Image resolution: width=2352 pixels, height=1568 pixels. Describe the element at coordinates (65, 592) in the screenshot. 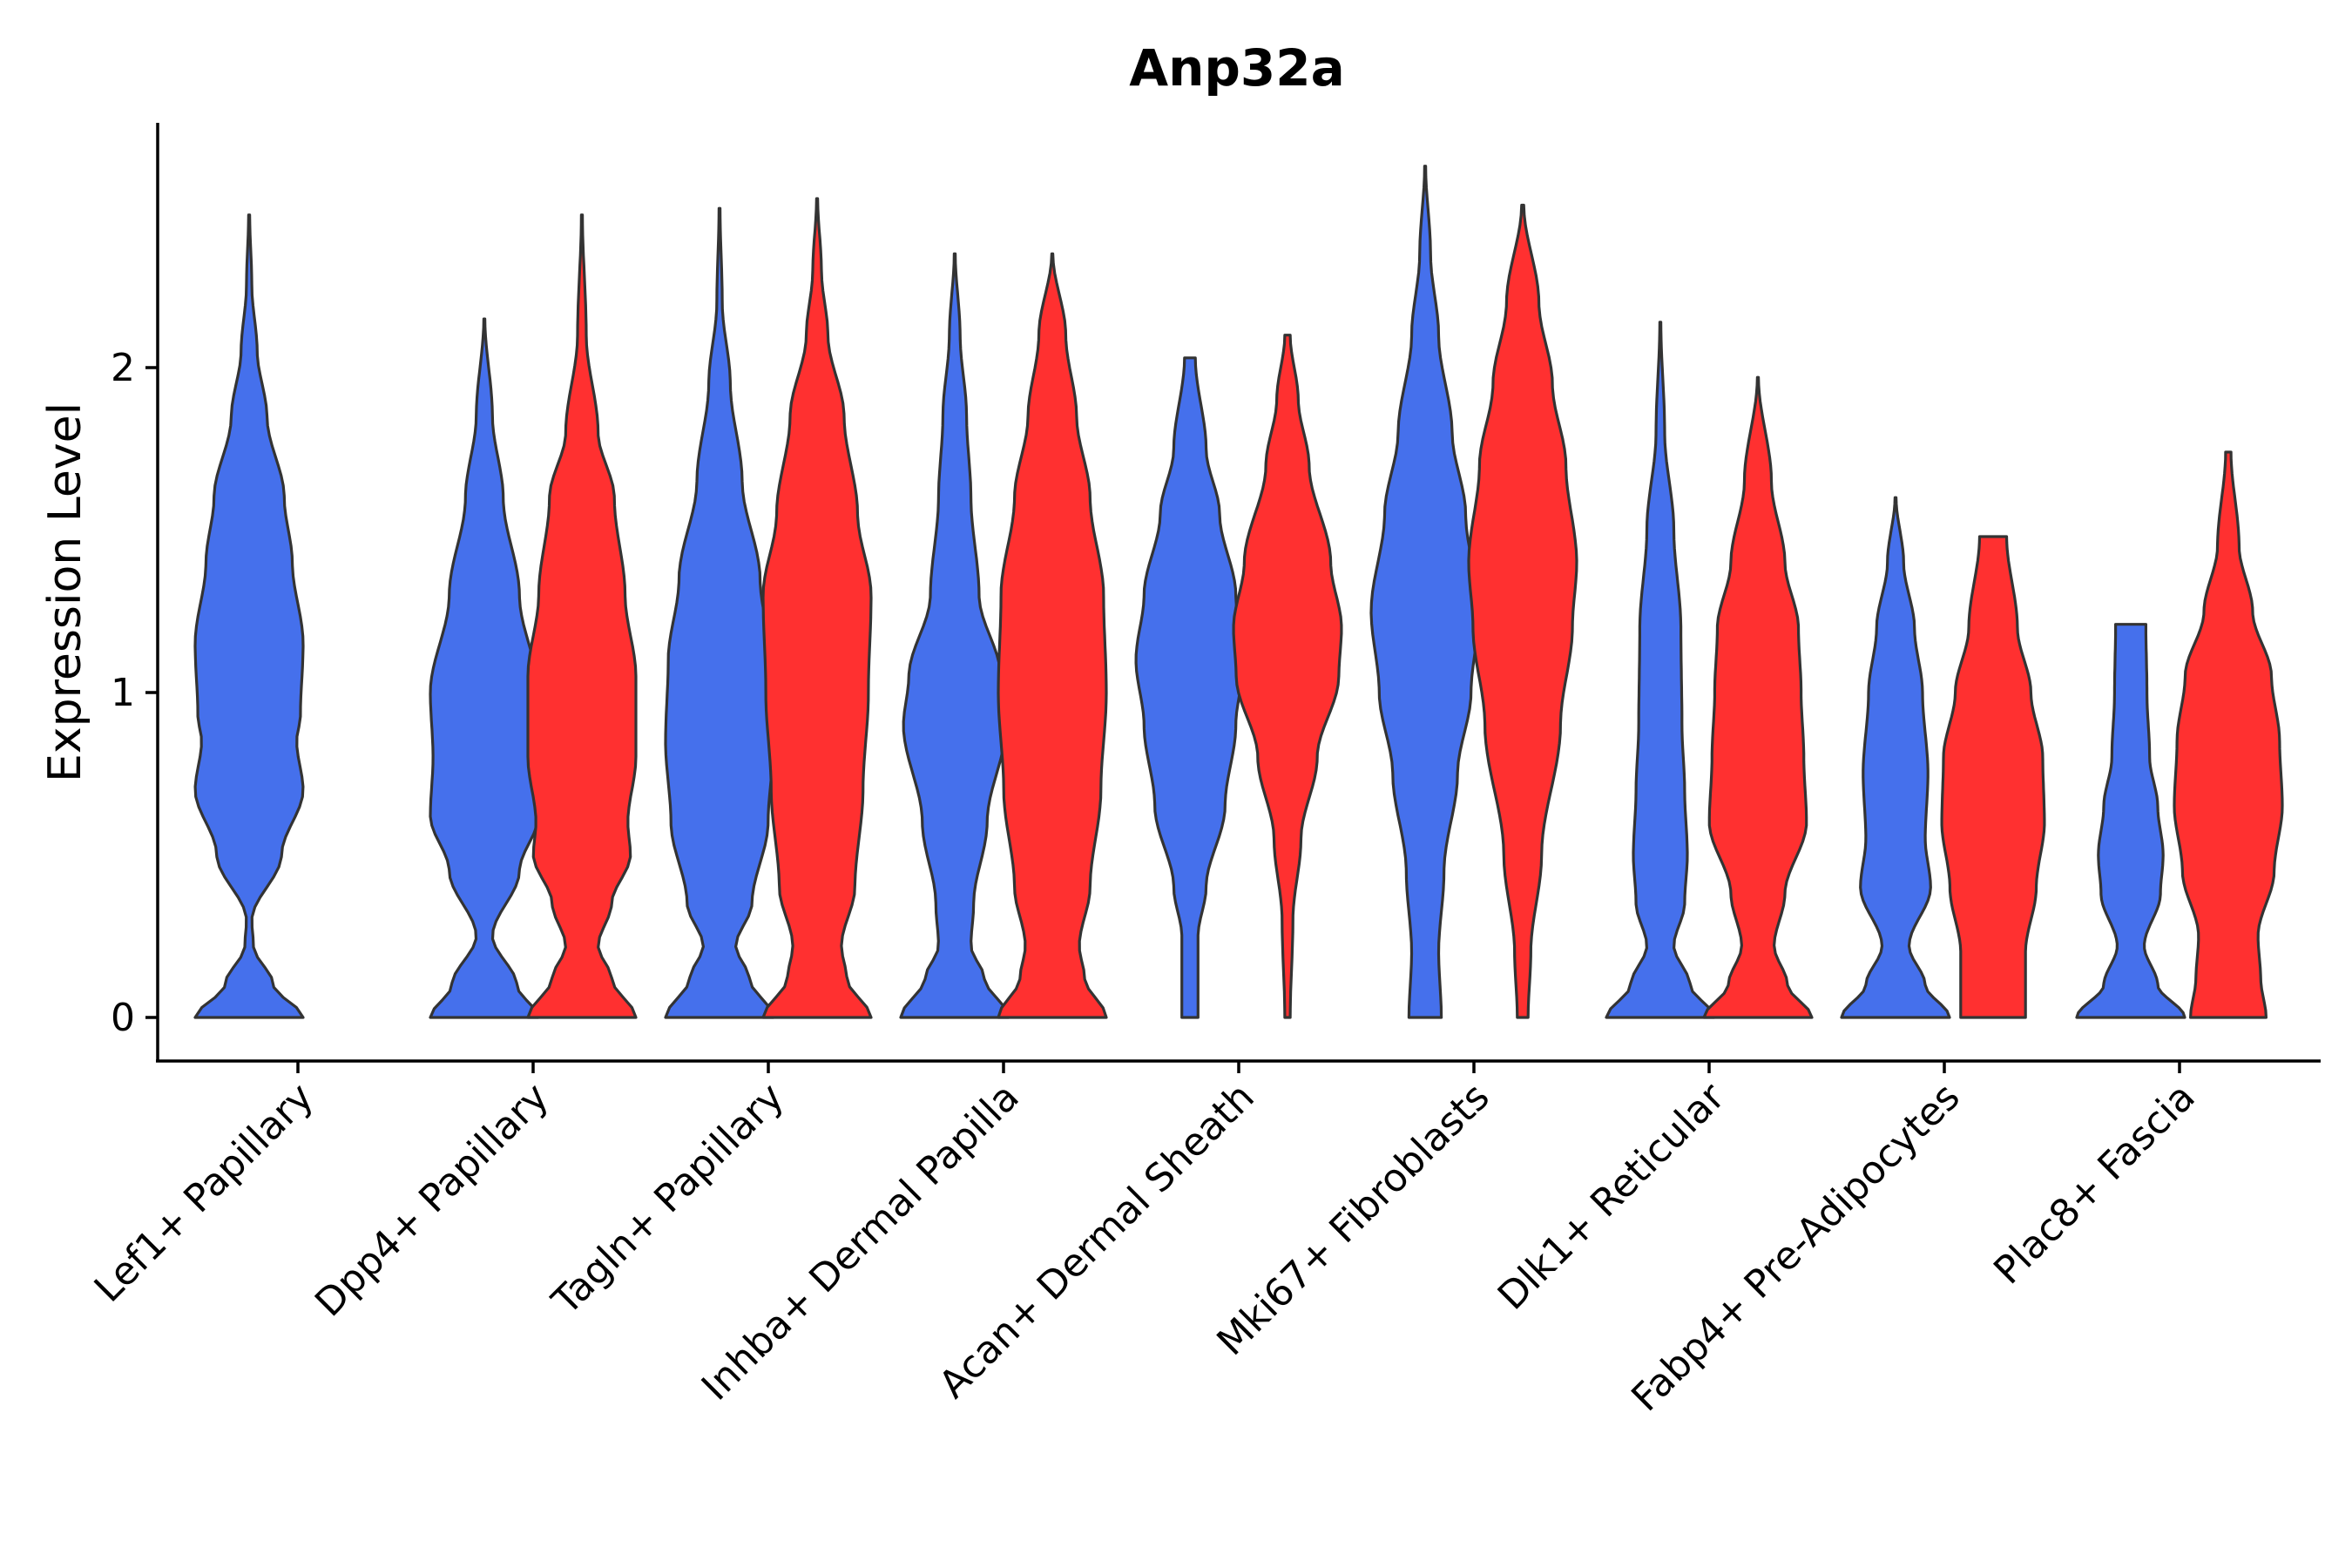

I see `y-axis-label: Expression Level` at that location.